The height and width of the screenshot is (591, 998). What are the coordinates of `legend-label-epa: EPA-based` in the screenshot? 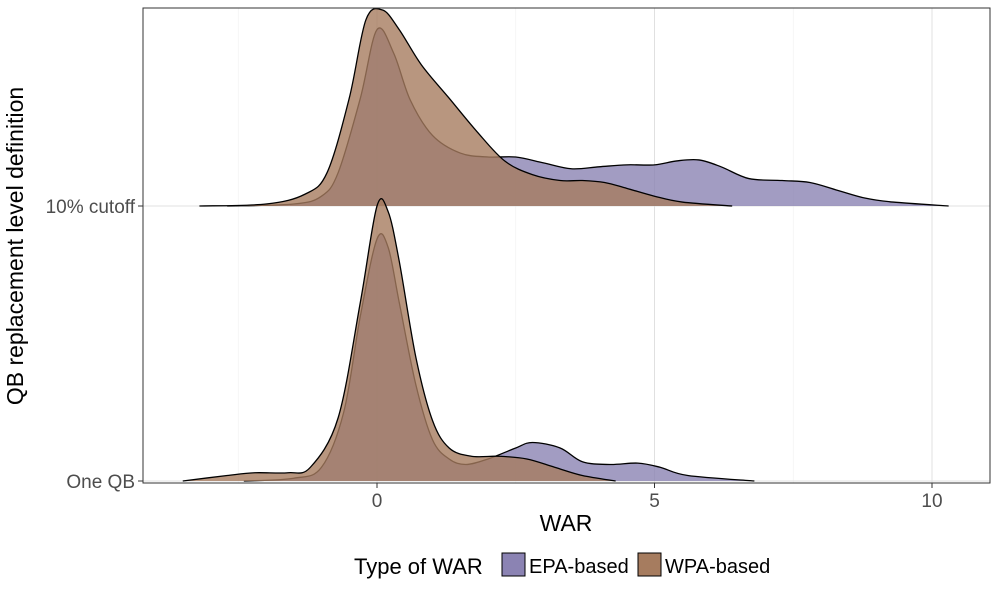 It's located at (579, 567).